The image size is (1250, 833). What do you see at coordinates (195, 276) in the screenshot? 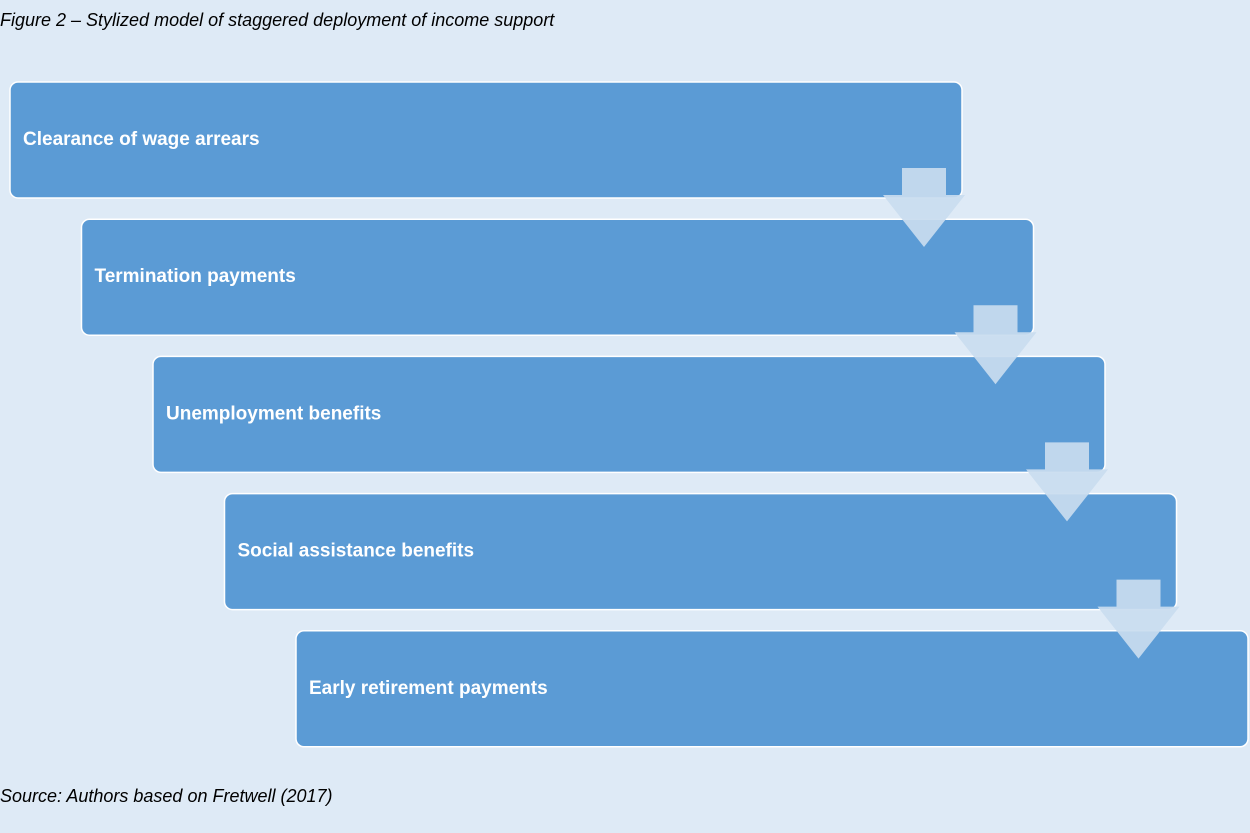
I see `step-label: Termination payments` at bounding box center [195, 276].